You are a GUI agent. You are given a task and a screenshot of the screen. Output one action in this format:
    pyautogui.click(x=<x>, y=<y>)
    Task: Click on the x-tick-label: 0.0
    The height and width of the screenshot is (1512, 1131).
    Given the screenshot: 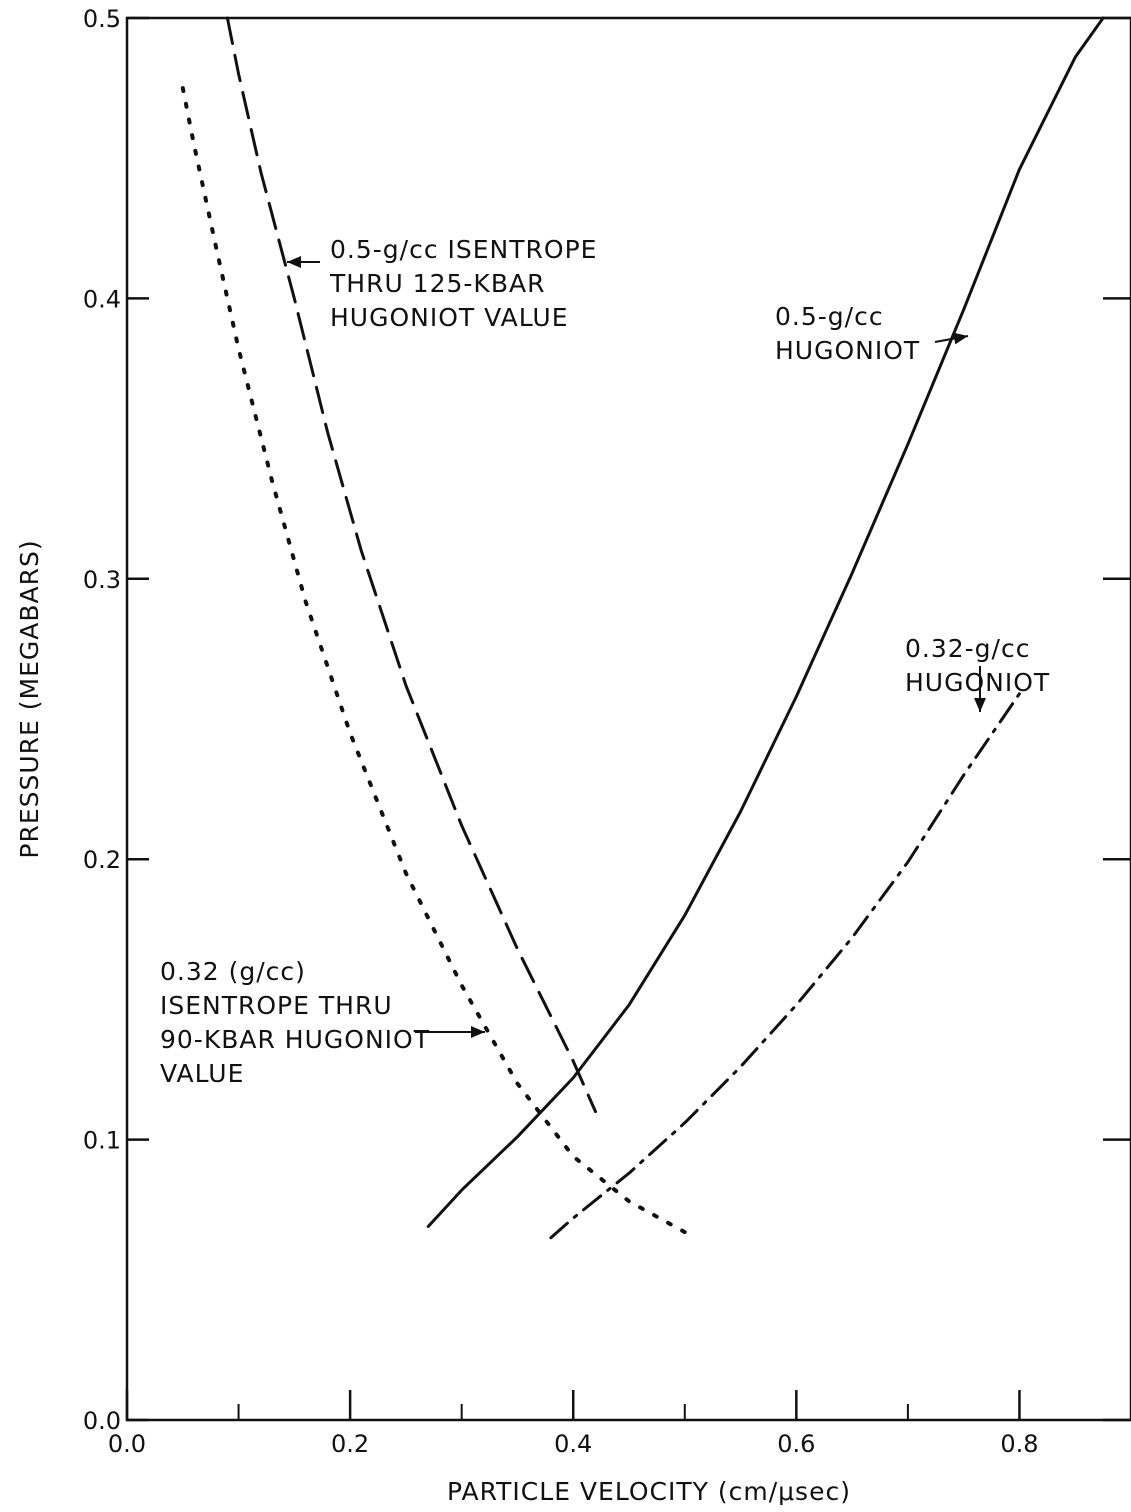 What is the action you would take?
    pyautogui.click(x=127, y=1444)
    